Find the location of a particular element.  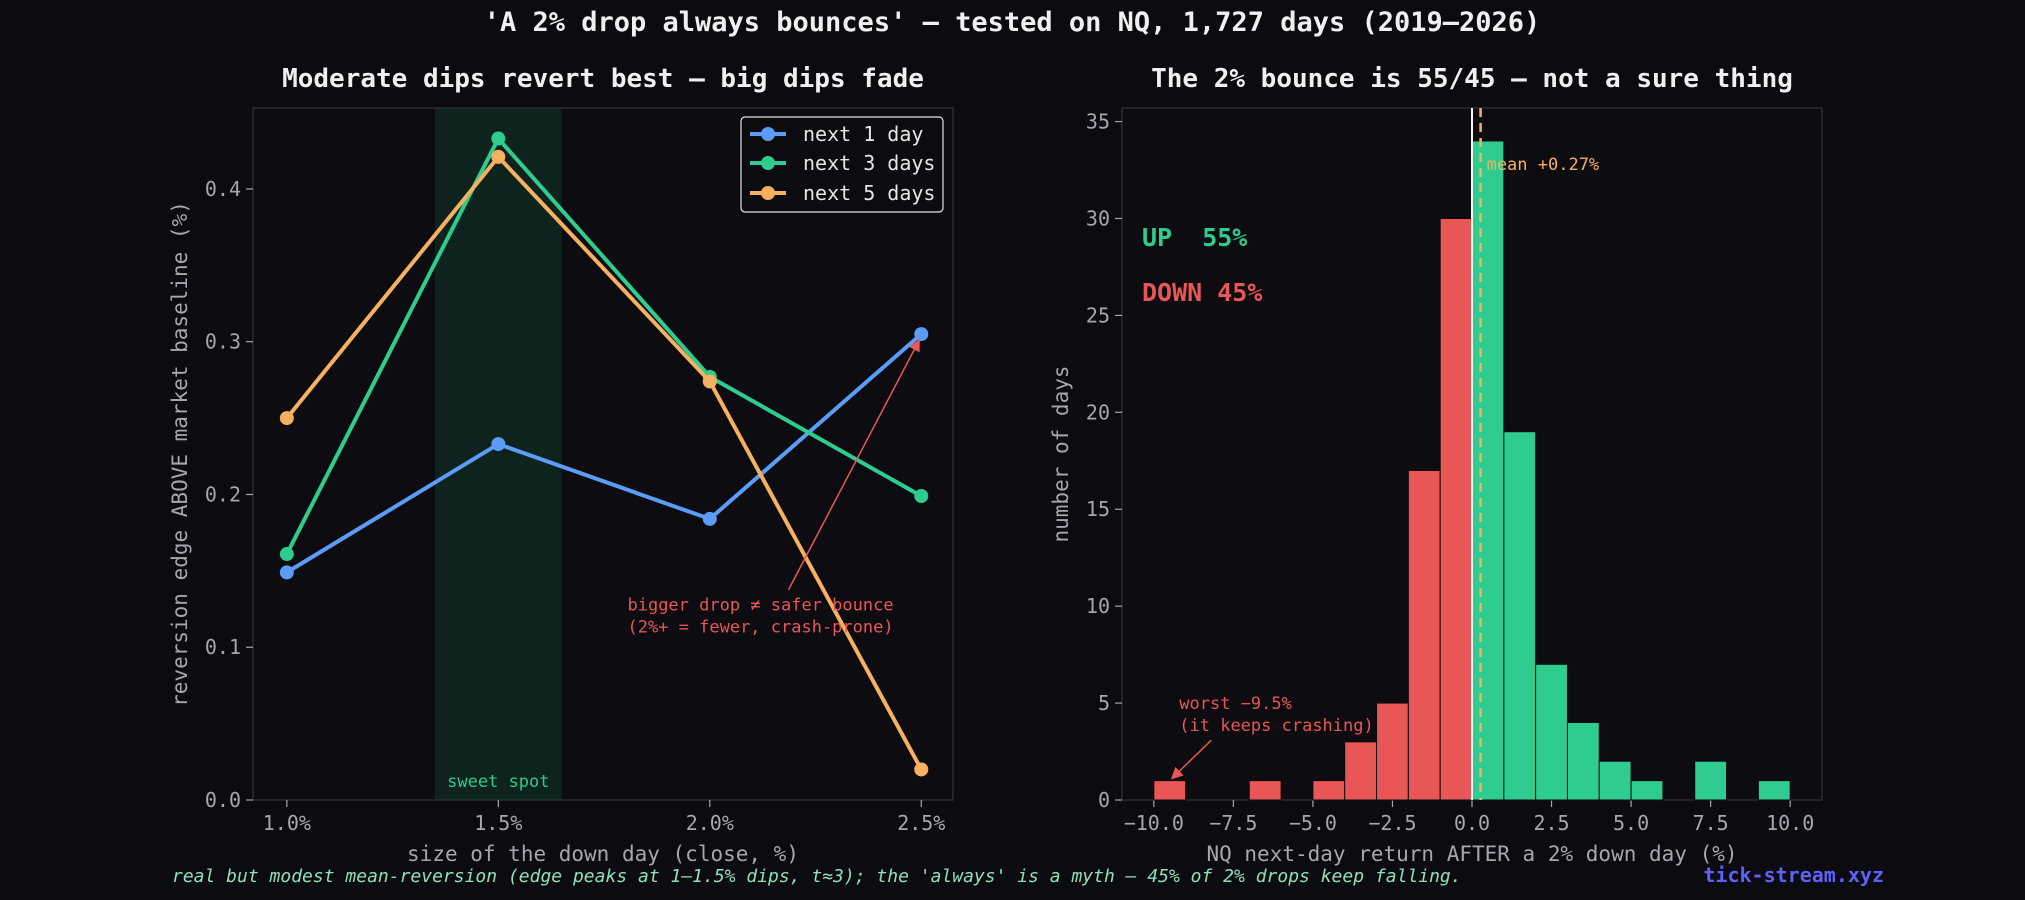

left-xtick-label: 2.0% is located at coordinates (710, 823).